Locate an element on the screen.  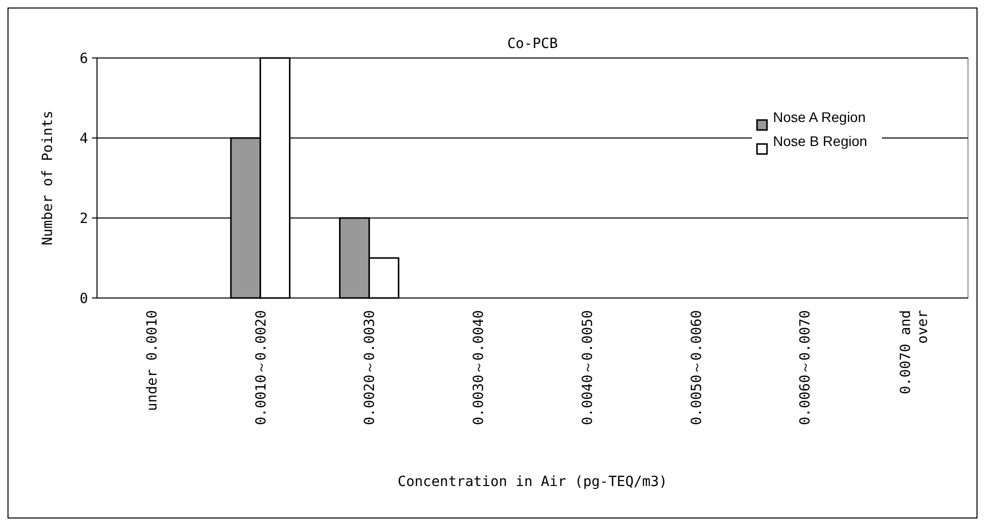
x-tick-label: 0.0070 and over is located at coordinates (915, 352).